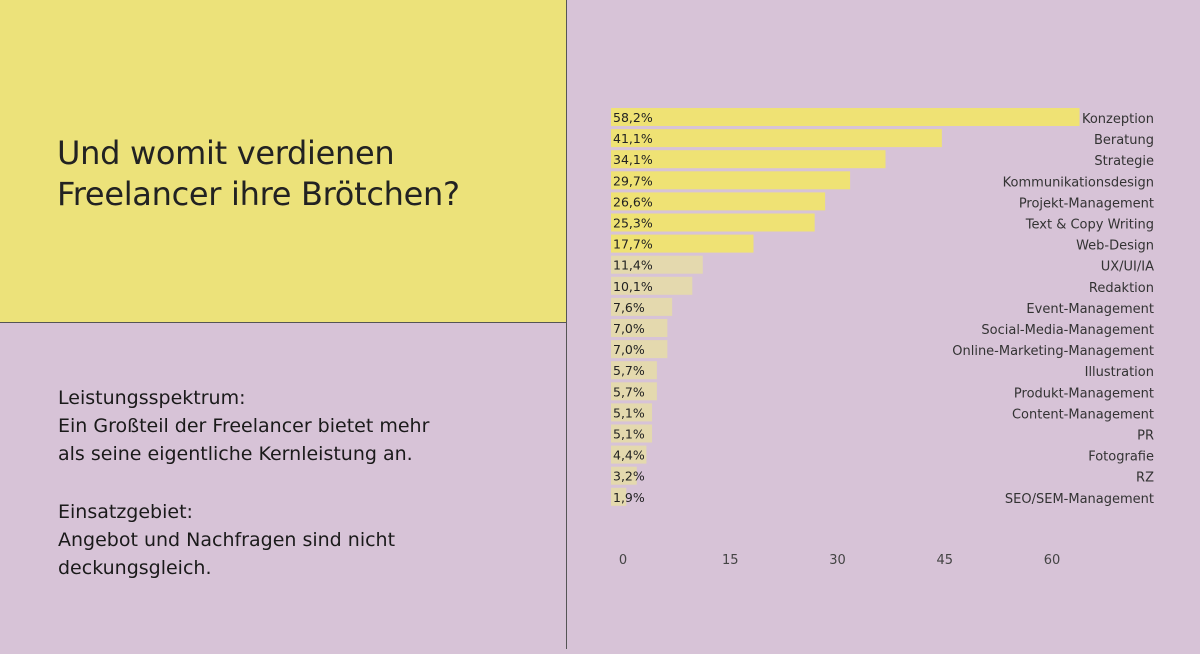 The height and width of the screenshot is (654, 1200). I want to click on bar-value-label: 29,7%, so click(633, 180).